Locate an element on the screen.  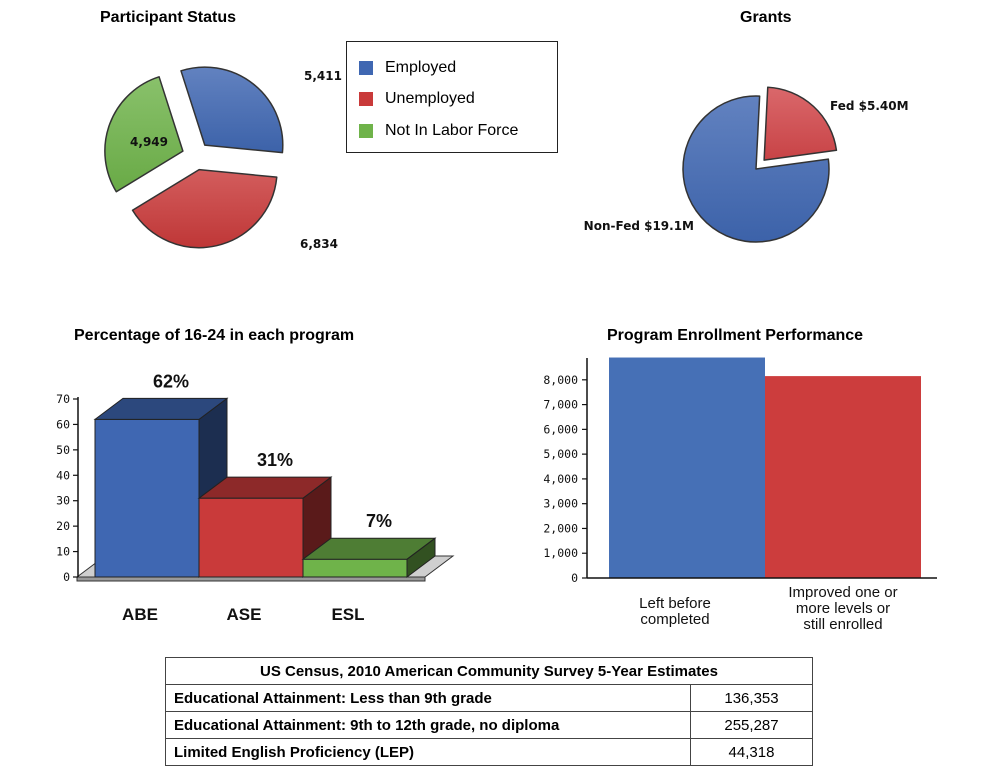
bar-ase is located at coordinates (251, 537).